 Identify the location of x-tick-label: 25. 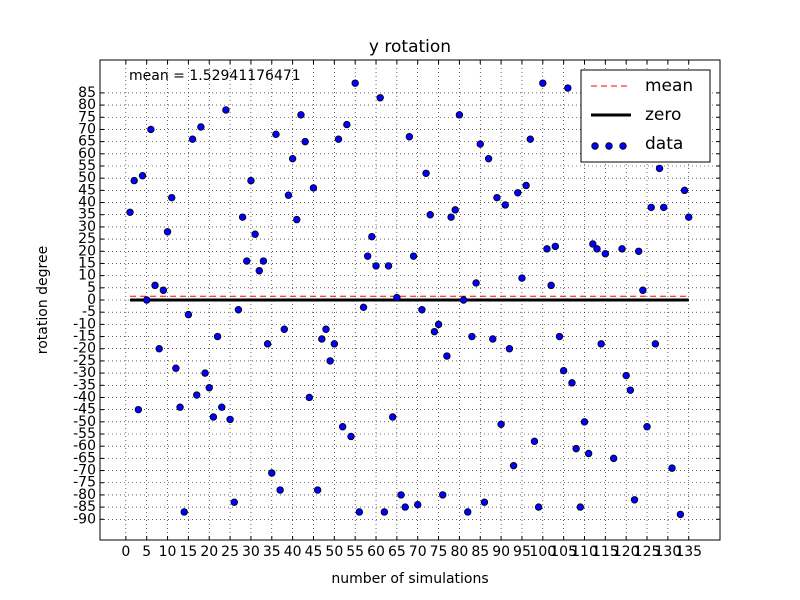
(230, 552).